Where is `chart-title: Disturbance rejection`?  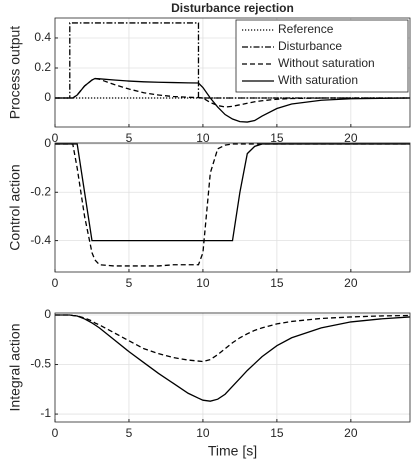
chart-title: Disturbance rejection is located at coordinates (232, 8).